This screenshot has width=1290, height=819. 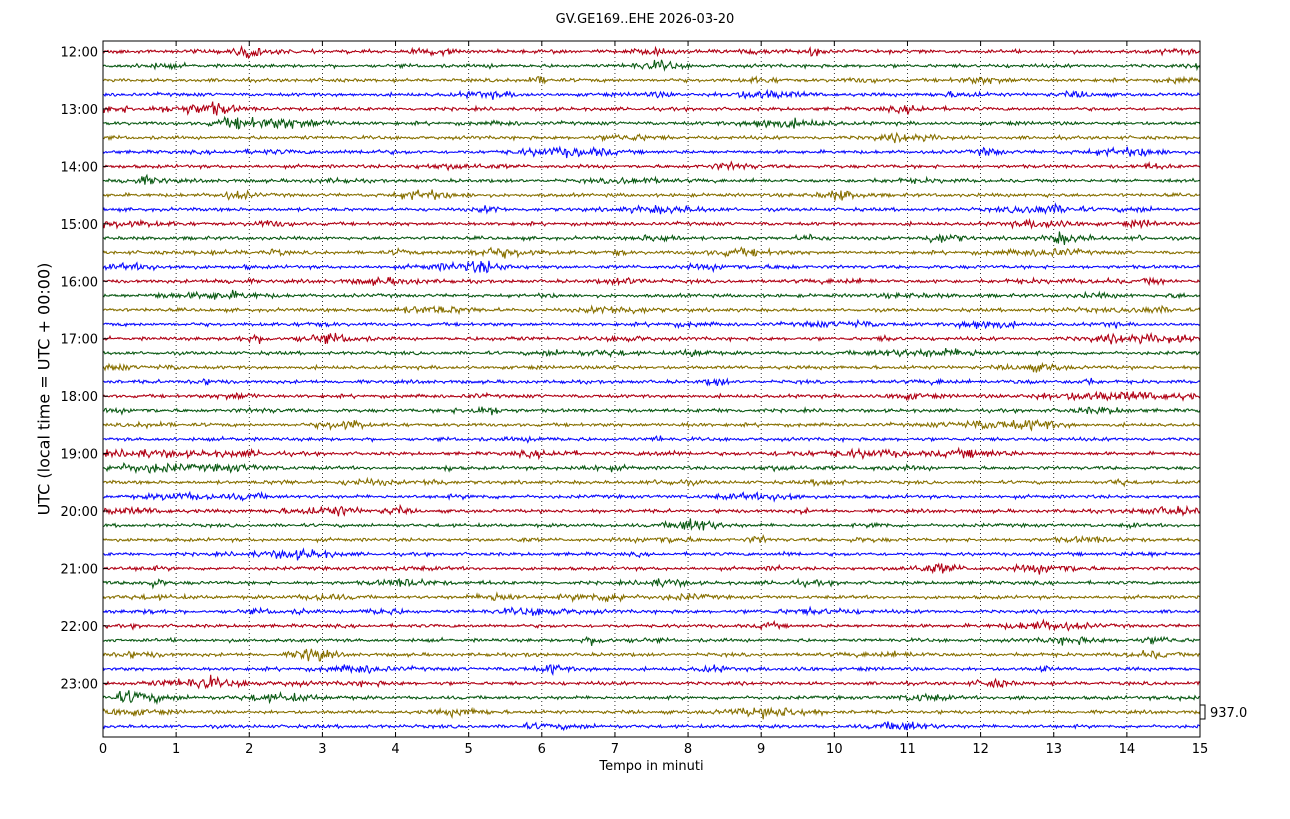 I want to click on x-axis-label: Tempo in minuti, so click(x=651, y=766).